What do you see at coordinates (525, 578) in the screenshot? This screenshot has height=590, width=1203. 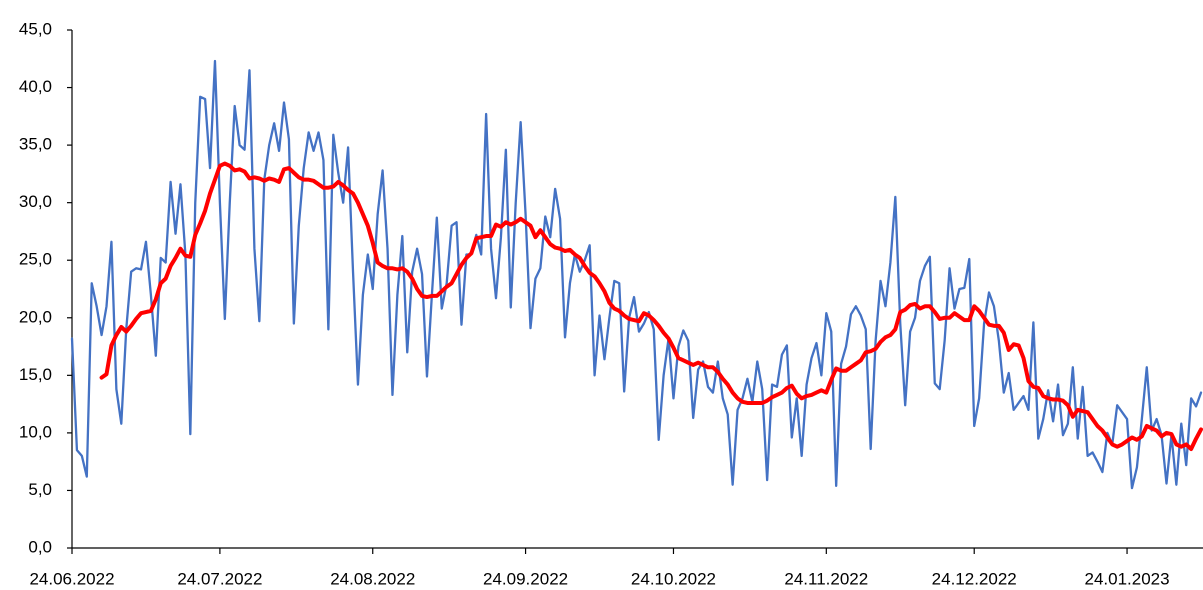 I see `x-tick-label: 24.09.2022` at bounding box center [525, 578].